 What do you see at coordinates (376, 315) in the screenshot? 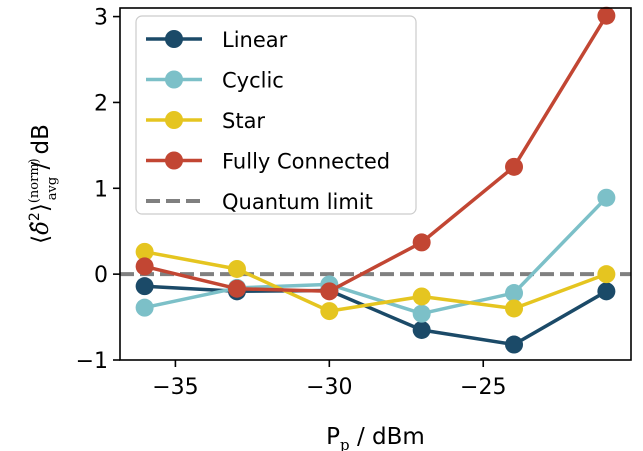
I see `series-line-linear` at bounding box center [376, 315].